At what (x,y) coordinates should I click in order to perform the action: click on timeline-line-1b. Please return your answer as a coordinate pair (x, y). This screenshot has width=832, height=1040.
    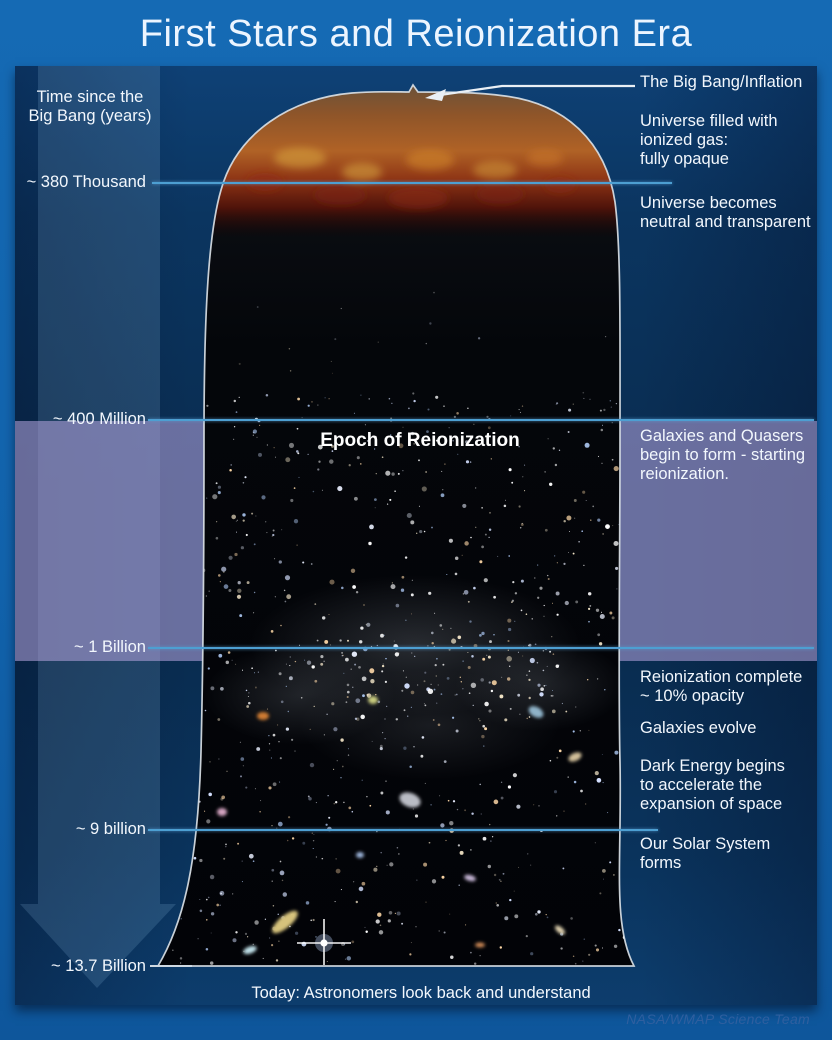
    Looking at the image, I should click on (481, 648).